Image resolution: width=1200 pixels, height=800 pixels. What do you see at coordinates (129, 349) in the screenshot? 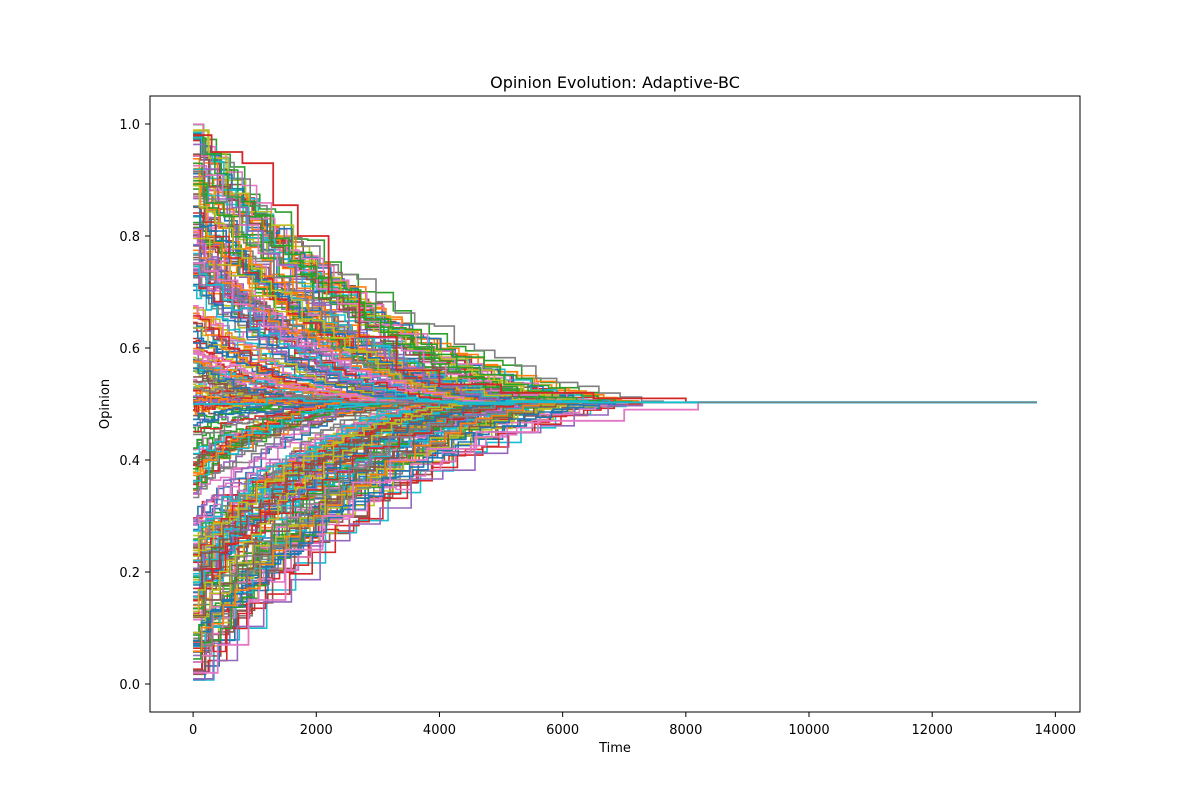
I see `y-tick-label: 0.6` at bounding box center [129, 349].